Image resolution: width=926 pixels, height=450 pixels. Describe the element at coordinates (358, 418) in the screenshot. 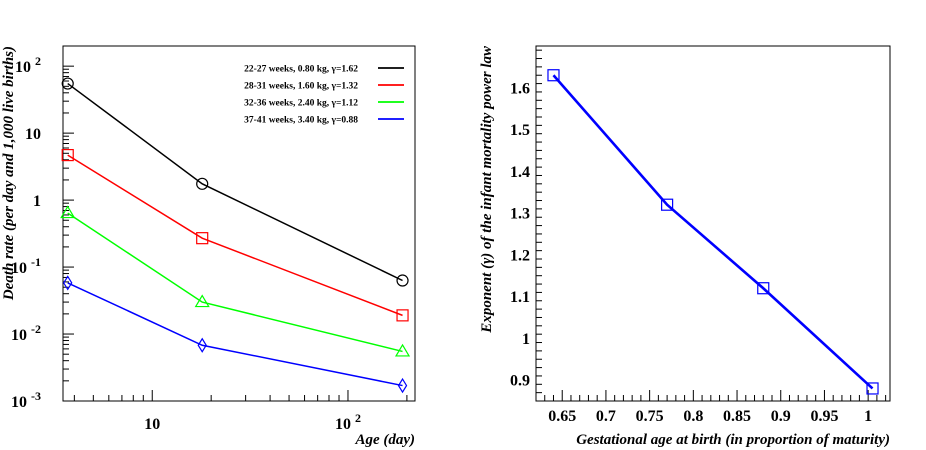

I see `x-tick-label-exponent: 2` at that location.